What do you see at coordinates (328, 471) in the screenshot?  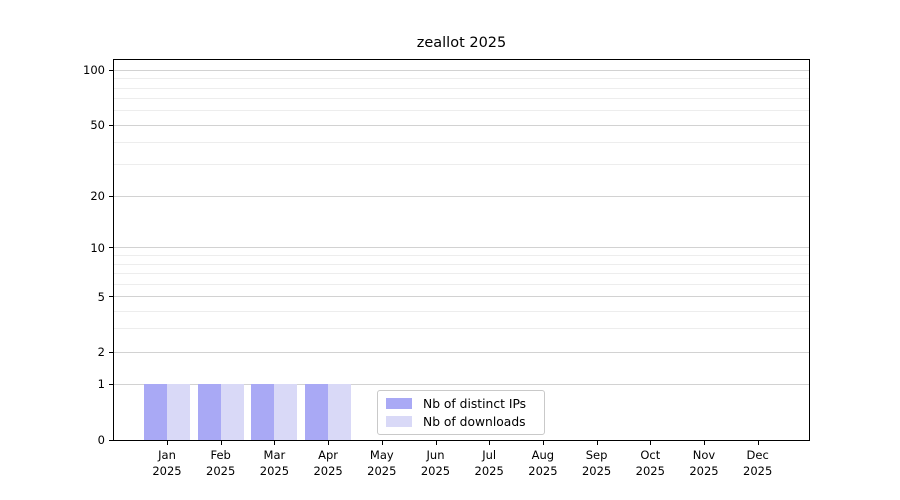 I see `x-tick-year-apr: 2025` at bounding box center [328, 471].